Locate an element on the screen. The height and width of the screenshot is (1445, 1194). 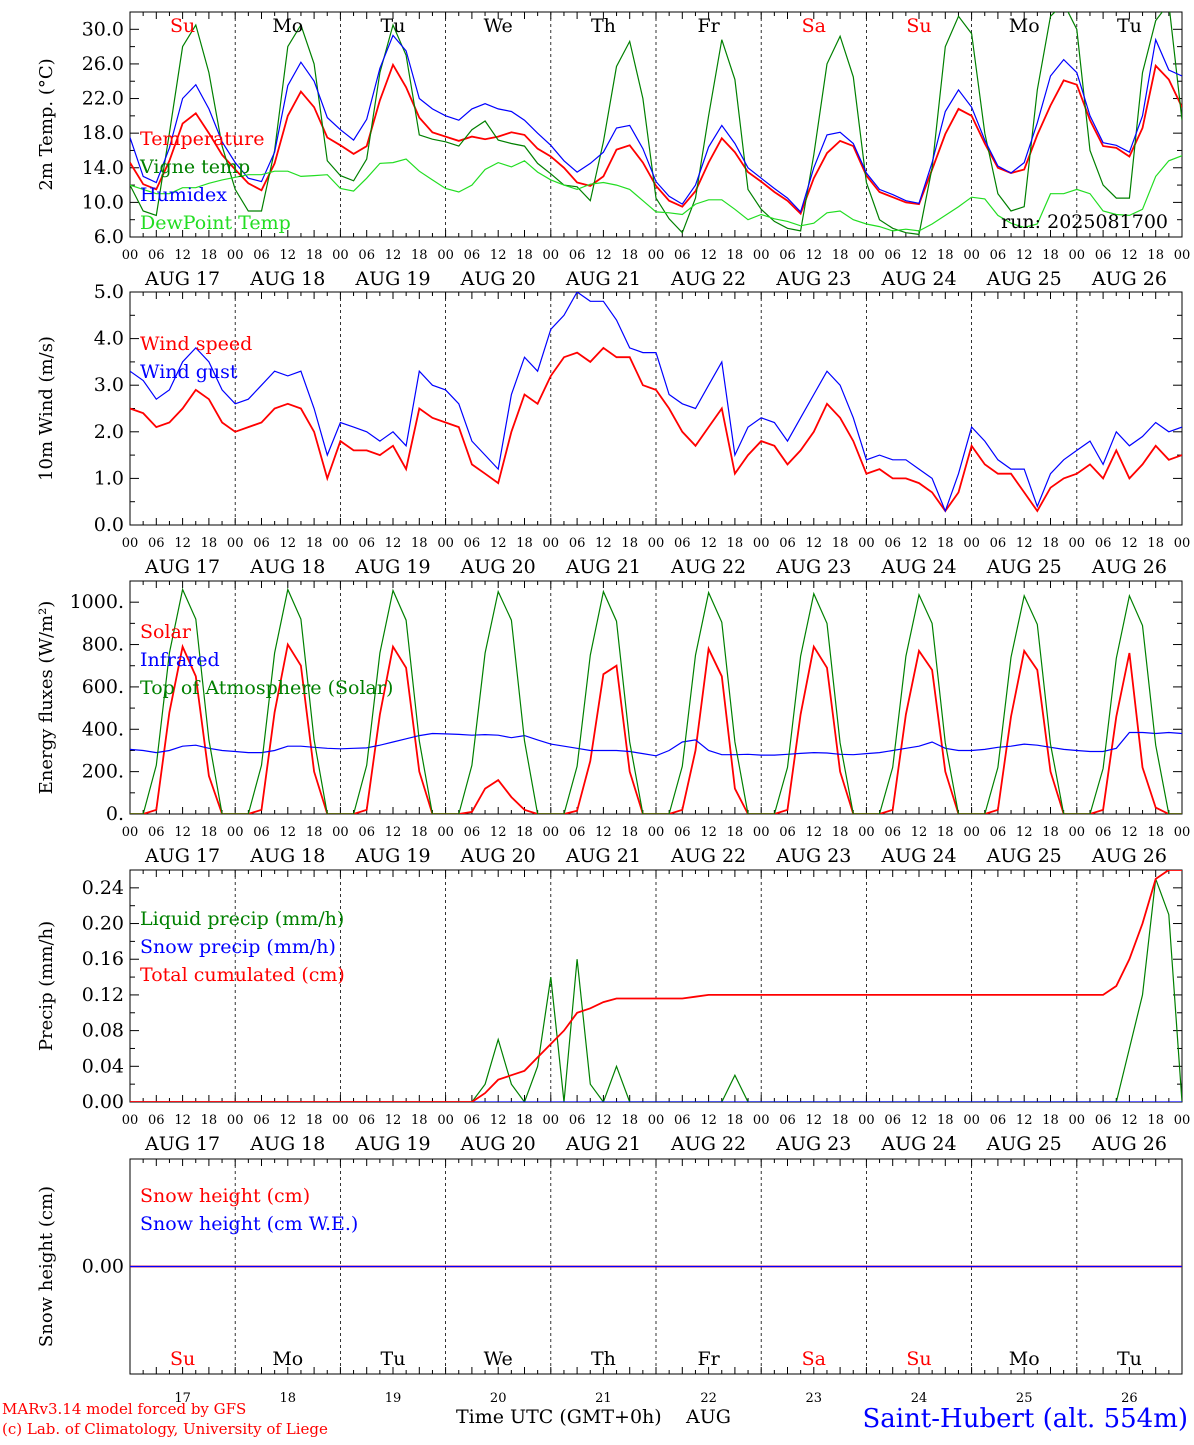
date-label: AUG 17 is located at coordinates (182, 1144).